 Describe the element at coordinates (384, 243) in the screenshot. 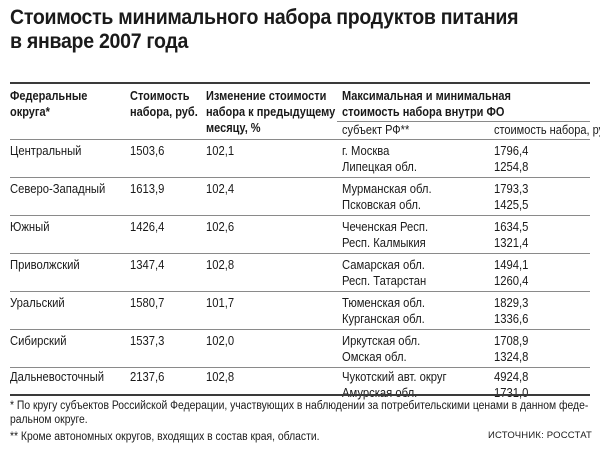

I see `min-subject-cell: Респ. Калмыкия` at that location.